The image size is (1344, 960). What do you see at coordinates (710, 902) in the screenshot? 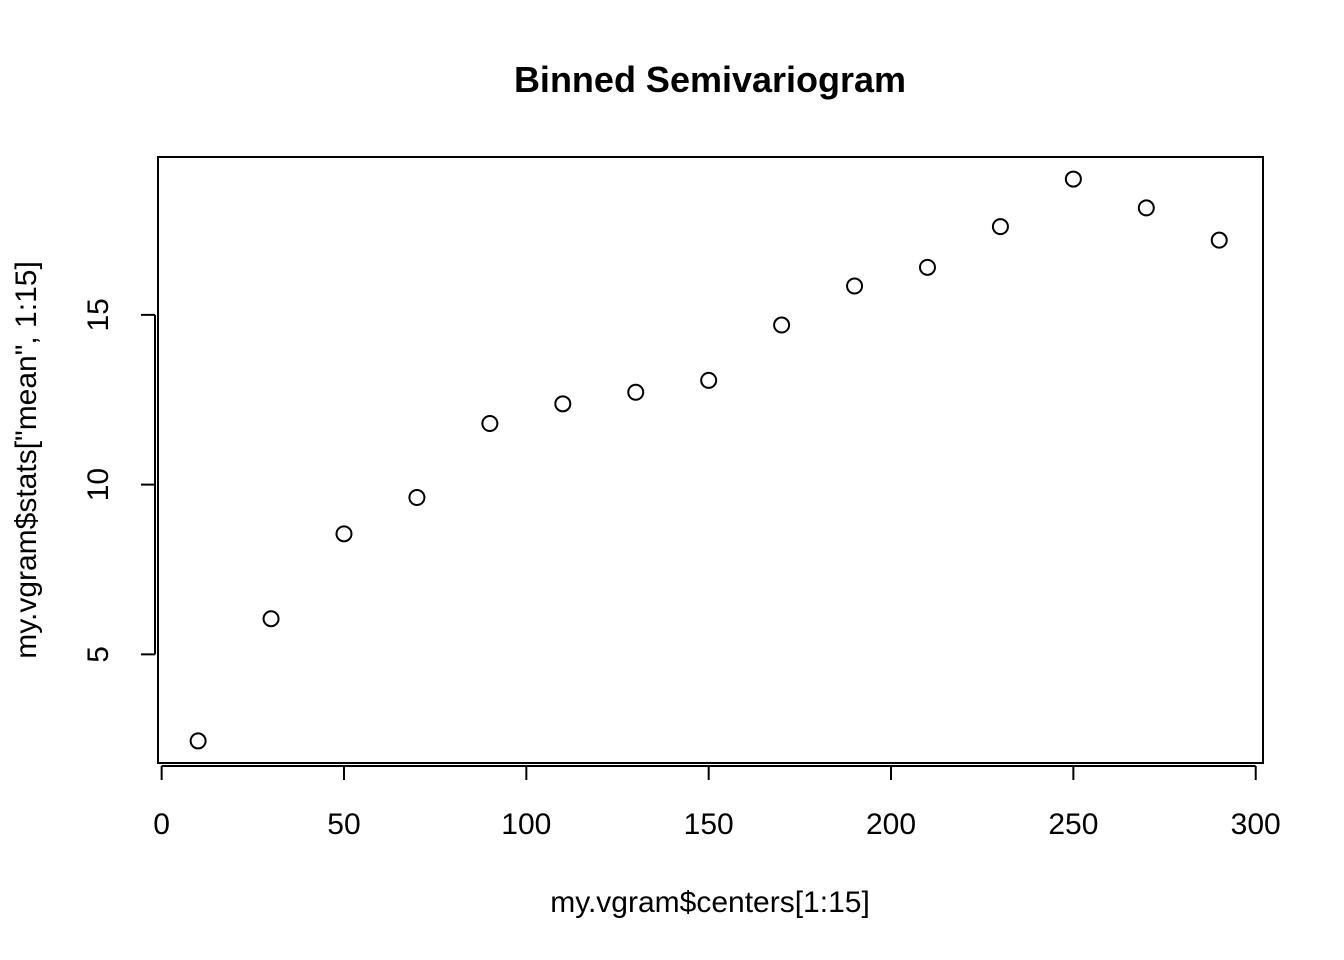
I see `x-axis-label: my.vgram$centers[1:15]` at bounding box center [710, 902].